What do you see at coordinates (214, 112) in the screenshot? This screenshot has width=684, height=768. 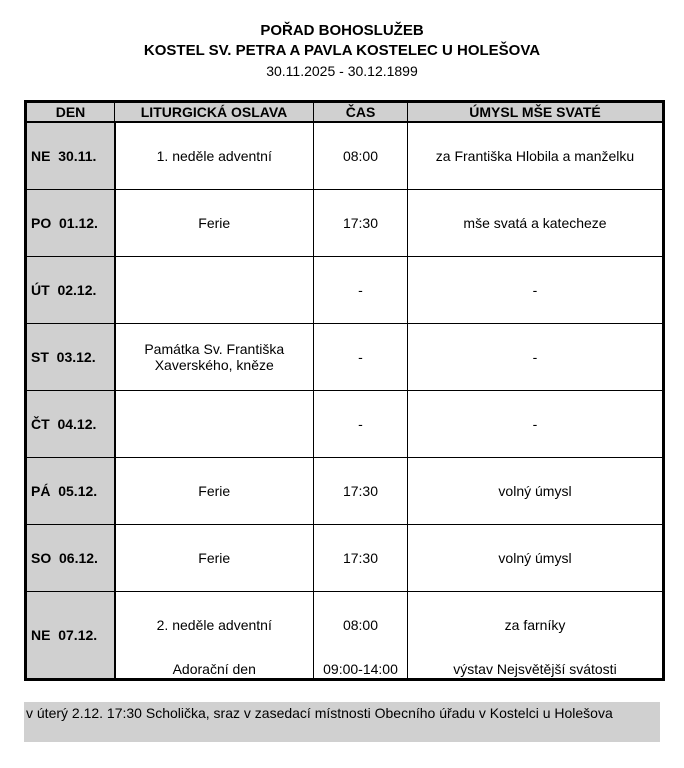 I see `col-celebration: LITURGICKÁ OSLAVA` at bounding box center [214, 112].